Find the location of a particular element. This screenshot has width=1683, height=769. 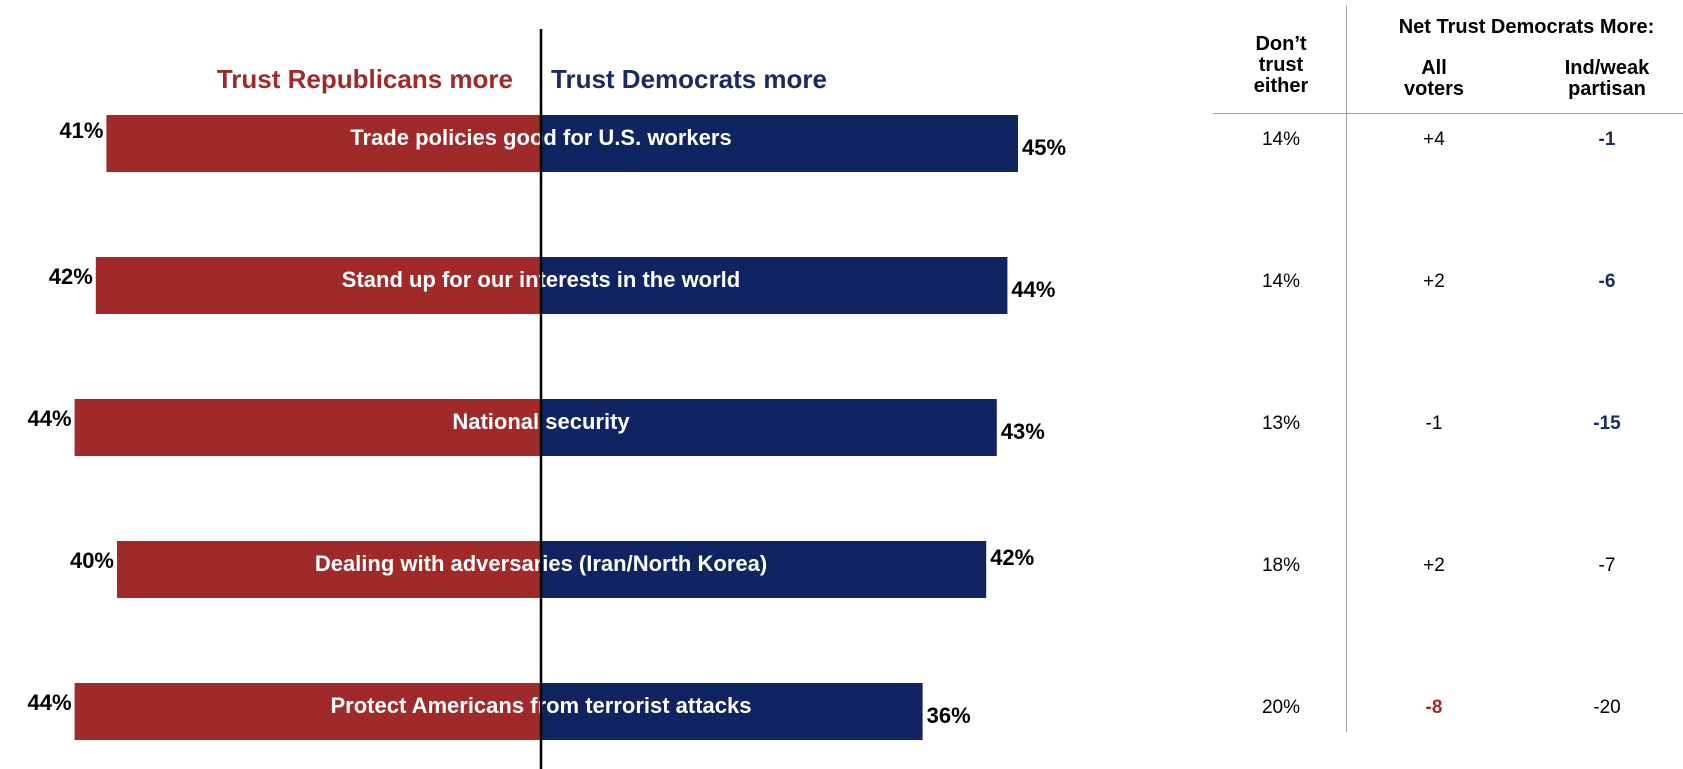

cell-dont-trust-either-0: 14% is located at coordinates (1281, 139).